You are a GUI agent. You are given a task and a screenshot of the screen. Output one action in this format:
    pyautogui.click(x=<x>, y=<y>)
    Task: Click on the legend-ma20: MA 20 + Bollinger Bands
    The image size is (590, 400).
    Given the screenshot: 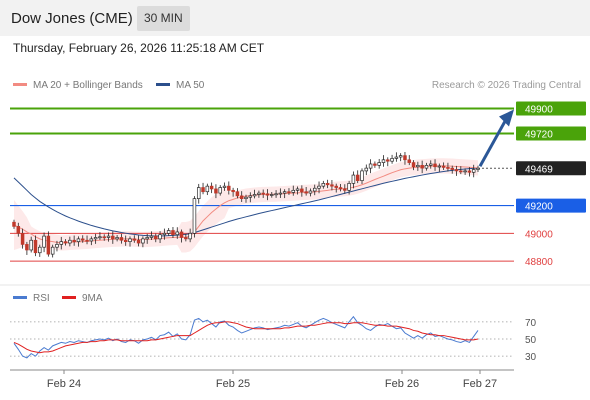 What is the action you would take?
    pyautogui.click(x=78, y=86)
    